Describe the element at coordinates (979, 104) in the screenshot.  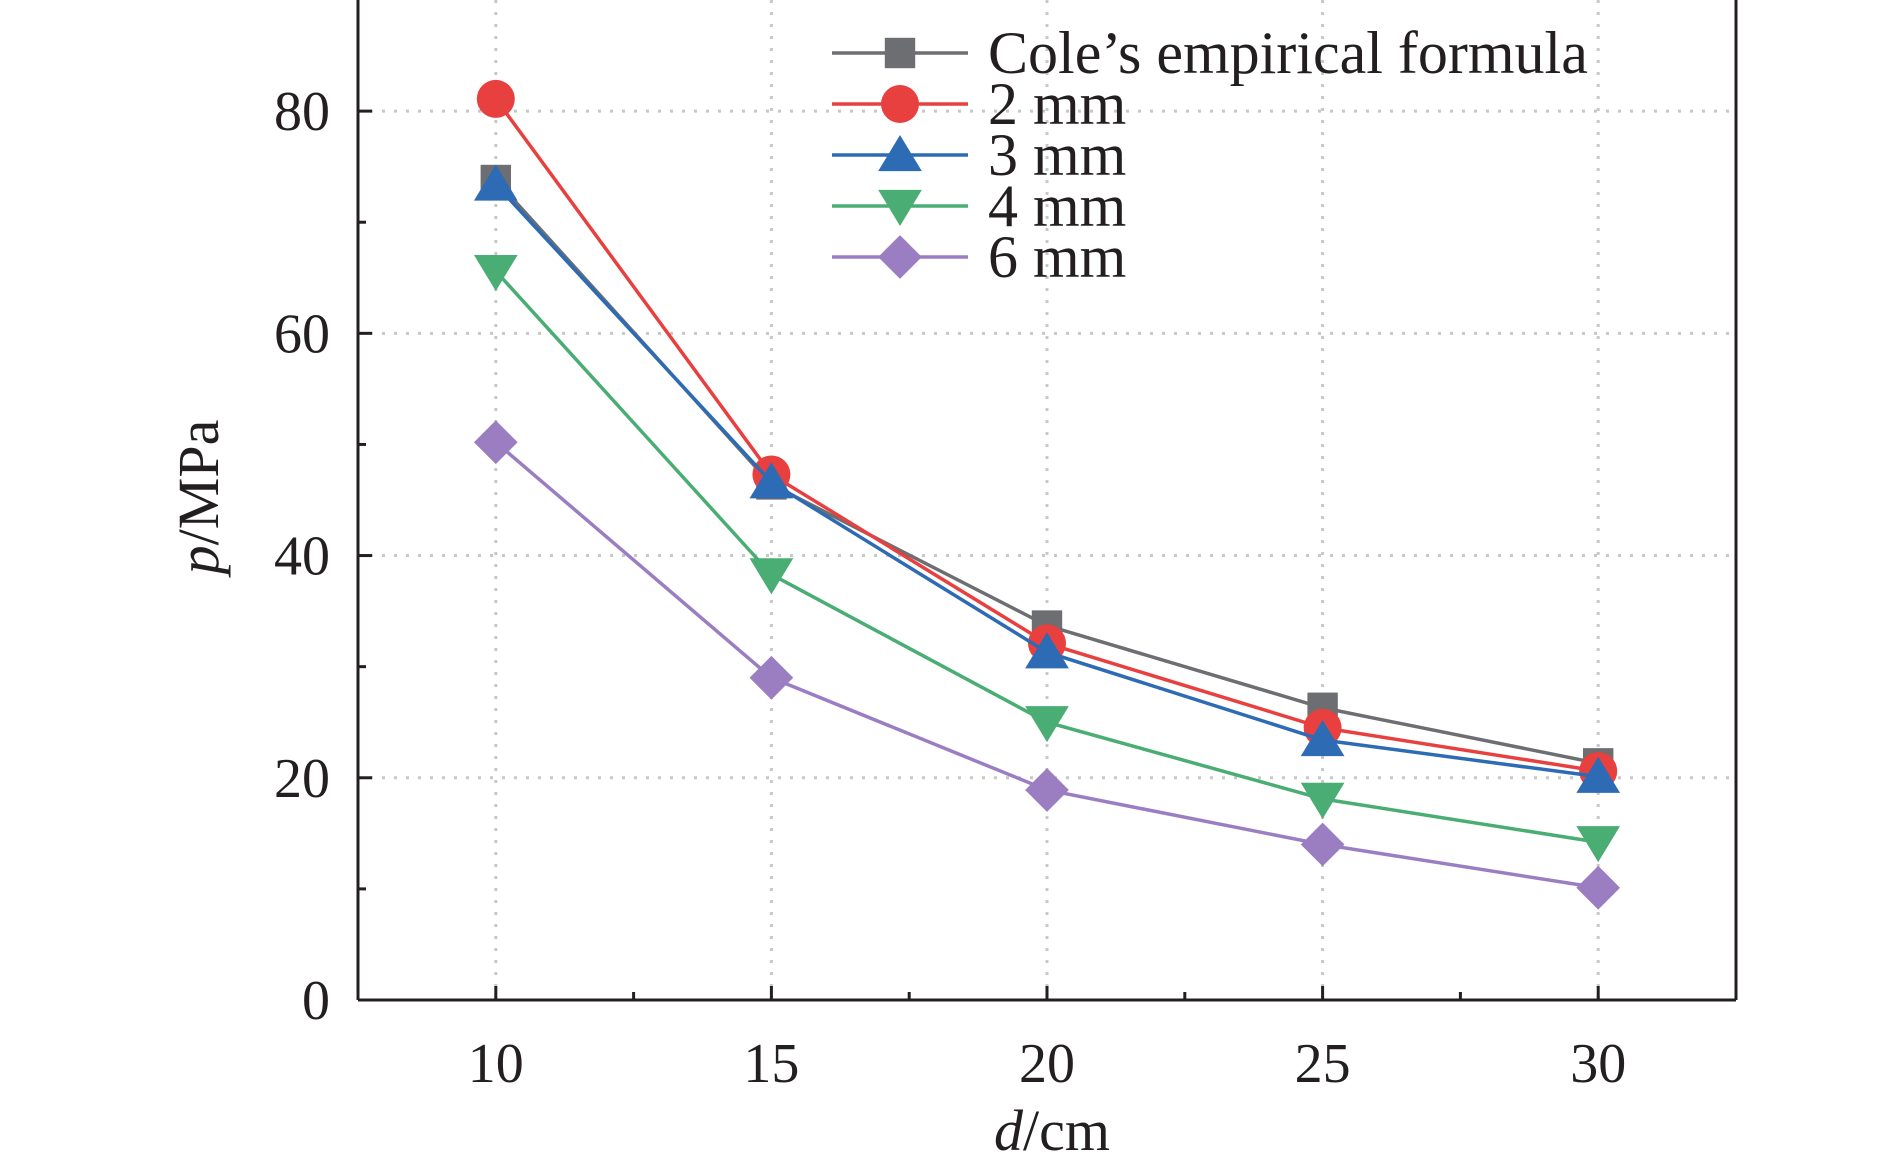
I see `legend-item-1: 2 mm` at that location.